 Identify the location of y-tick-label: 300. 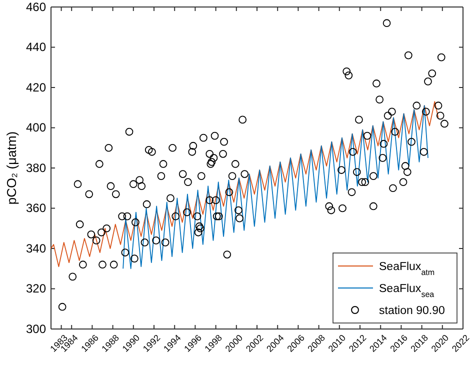
(36, 329).